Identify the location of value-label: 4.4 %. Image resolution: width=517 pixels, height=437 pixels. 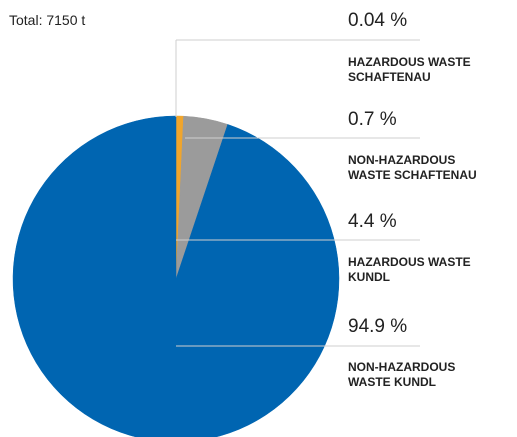
(372, 221).